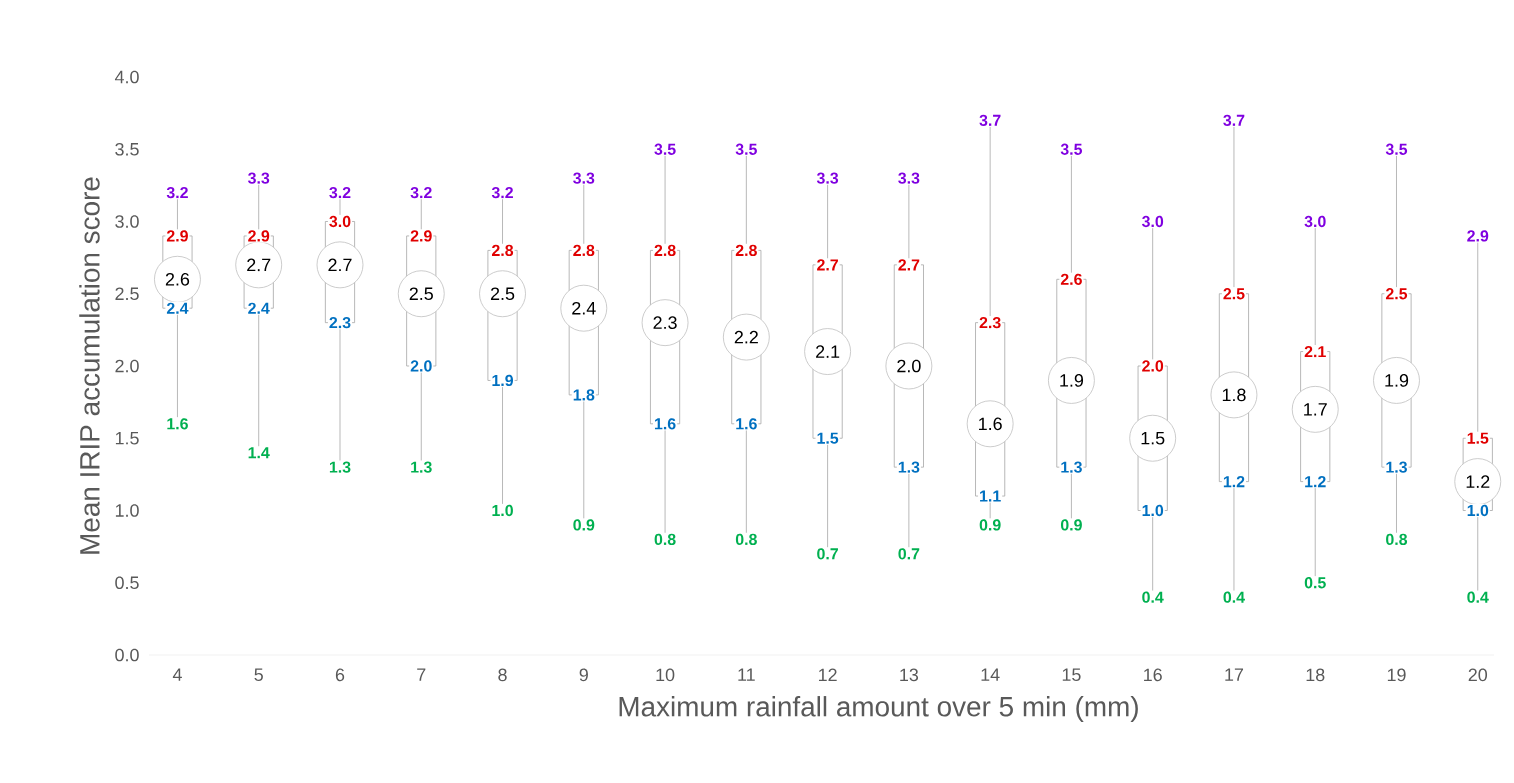 The height and width of the screenshot is (783, 1514). What do you see at coordinates (127, 149) in the screenshot?
I see `y-tick-label: 3.5` at bounding box center [127, 149].